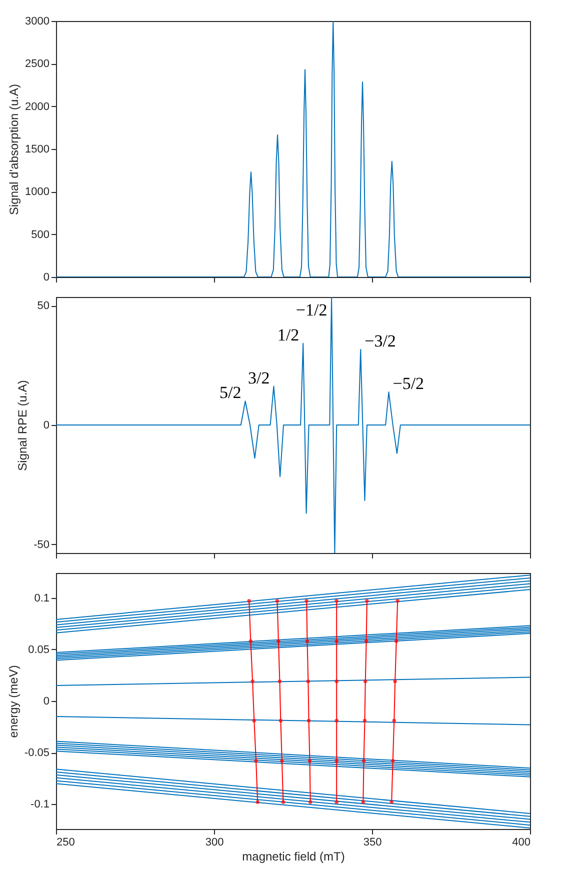 The image size is (569, 886). What do you see at coordinates (37, 192) in the screenshot?
I see `y-tick-label: 1000` at bounding box center [37, 192].